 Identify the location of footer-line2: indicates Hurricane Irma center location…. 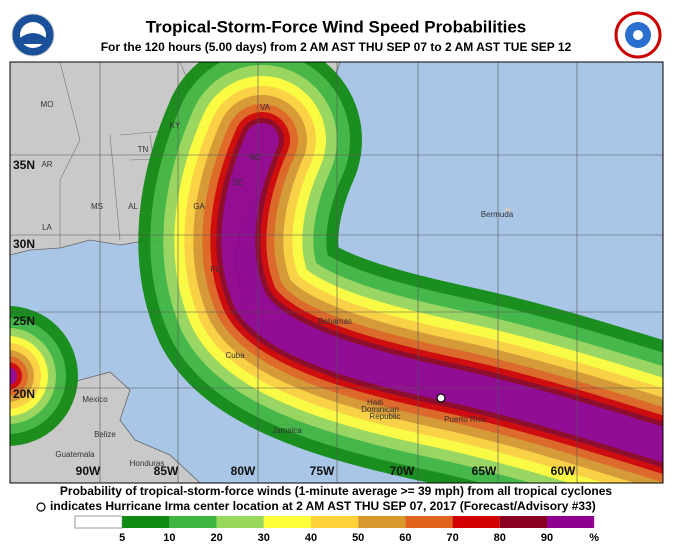
(323, 506).